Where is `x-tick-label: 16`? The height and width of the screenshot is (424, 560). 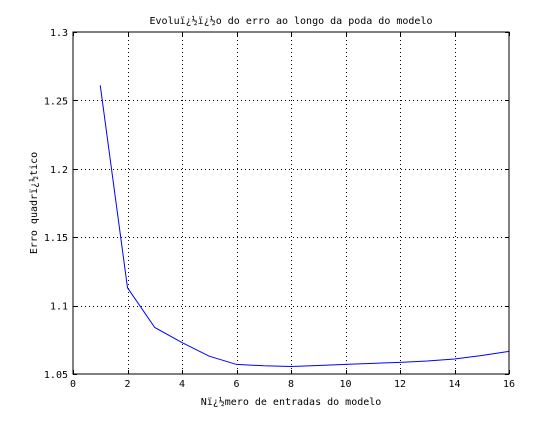
x-tick-label: 16 is located at coordinates (509, 384).